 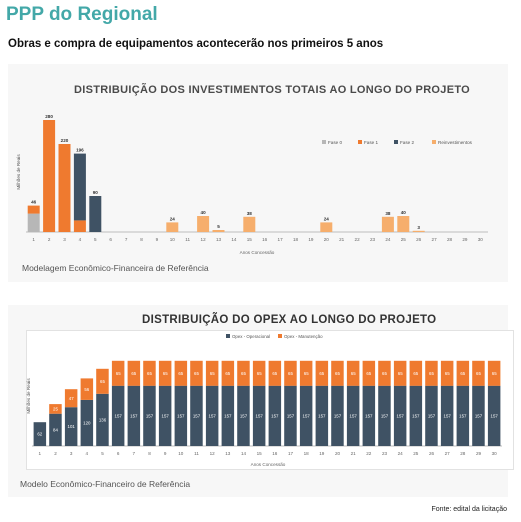 What do you see at coordinates (204, 212) in the screenshot?
I see `investment-data-label: 40` at bounding box center [204, 212].